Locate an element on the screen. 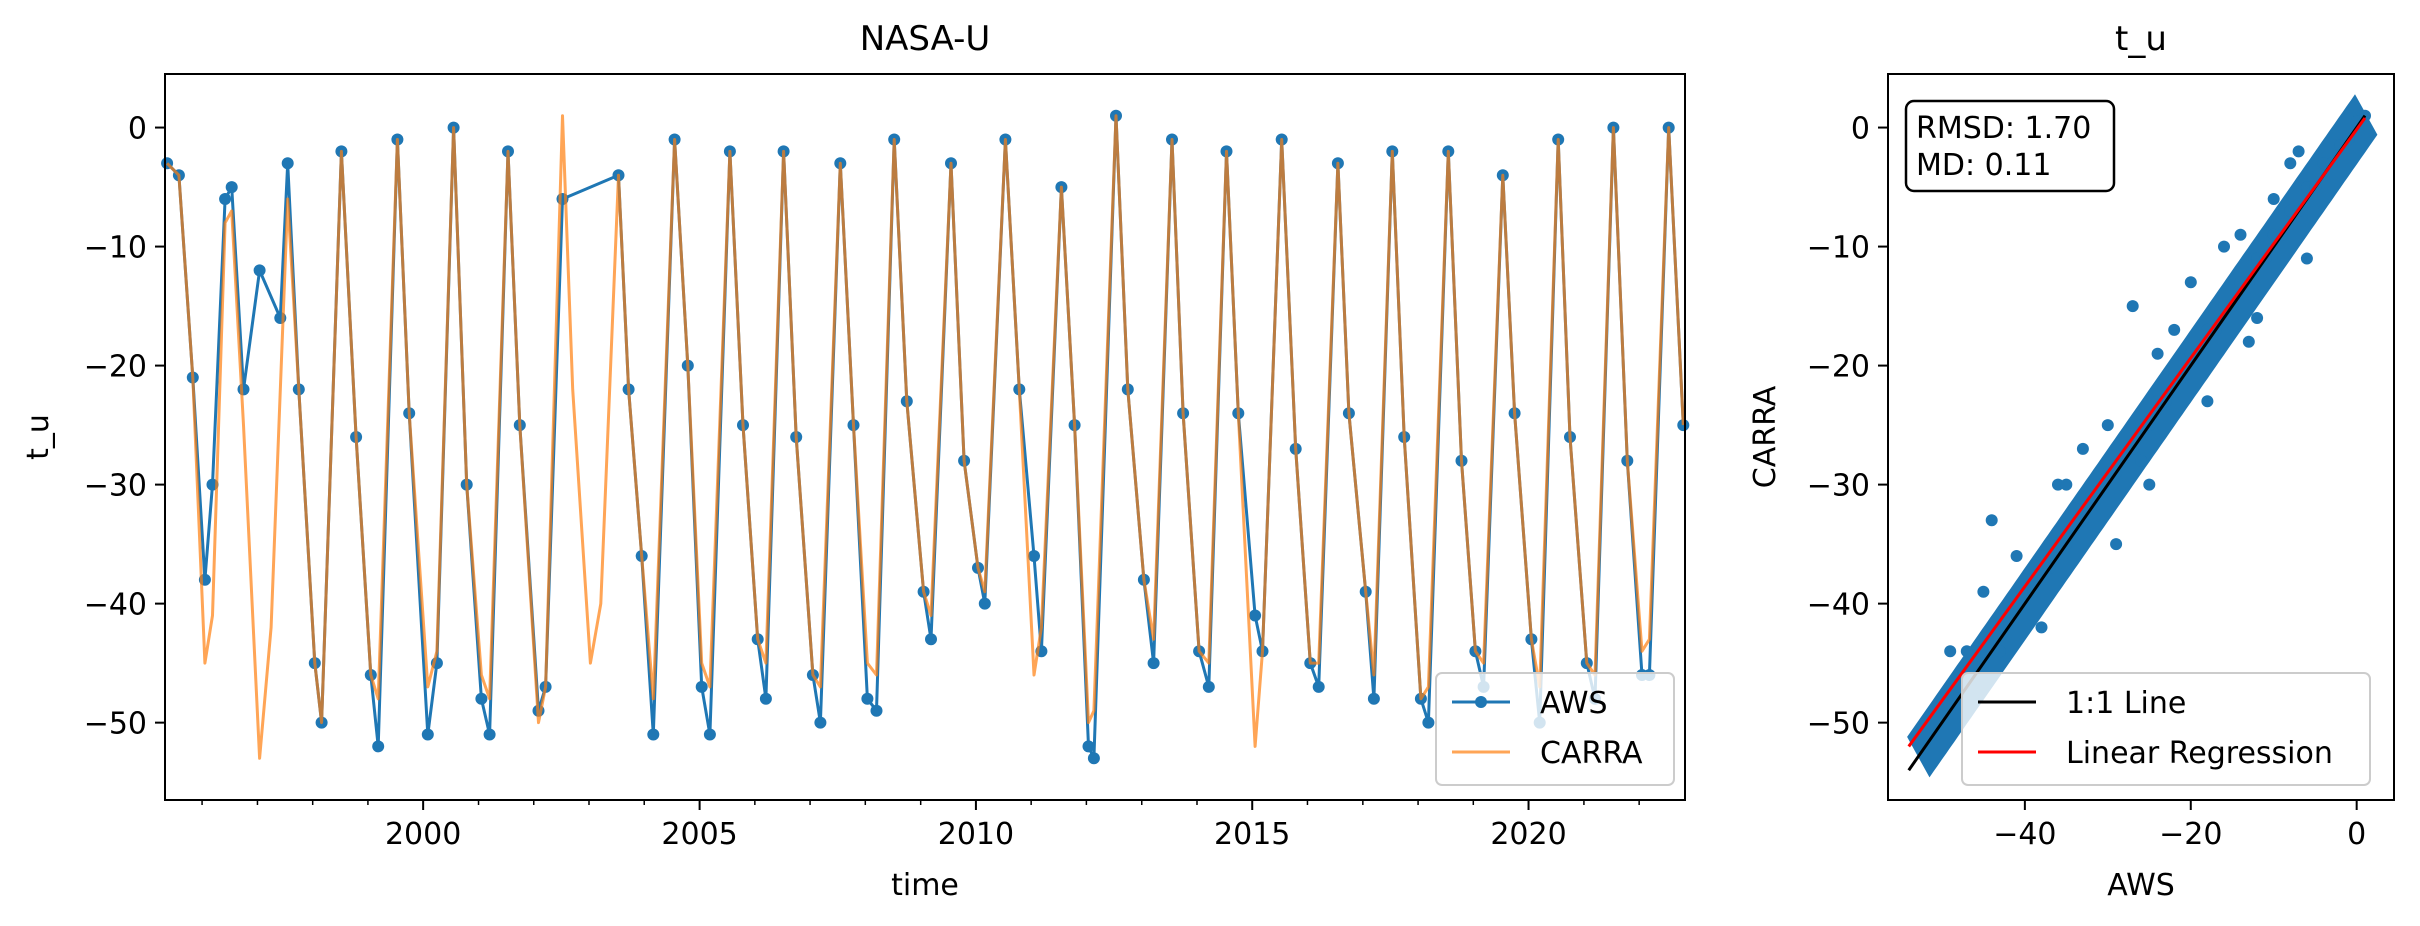 Image resolution: width=2420 pixels, height=926 pixels. legend-aws-label: AWS is located at coordinates (1574, 703).